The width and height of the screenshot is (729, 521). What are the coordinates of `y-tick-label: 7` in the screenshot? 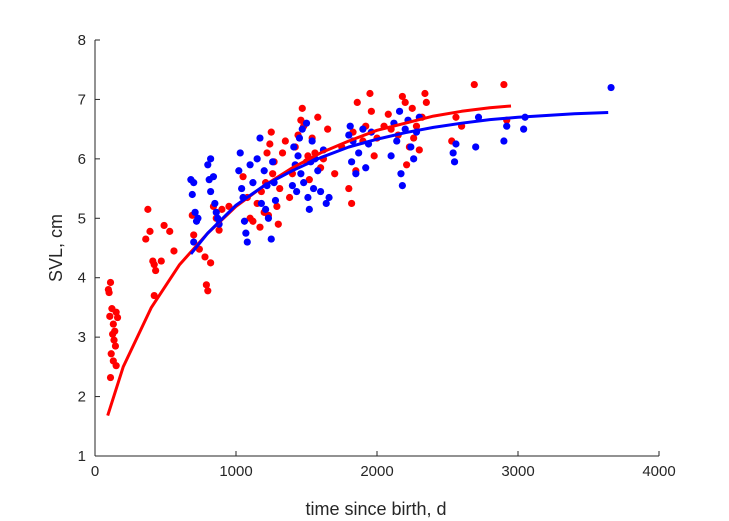 It's located at (82, 99).